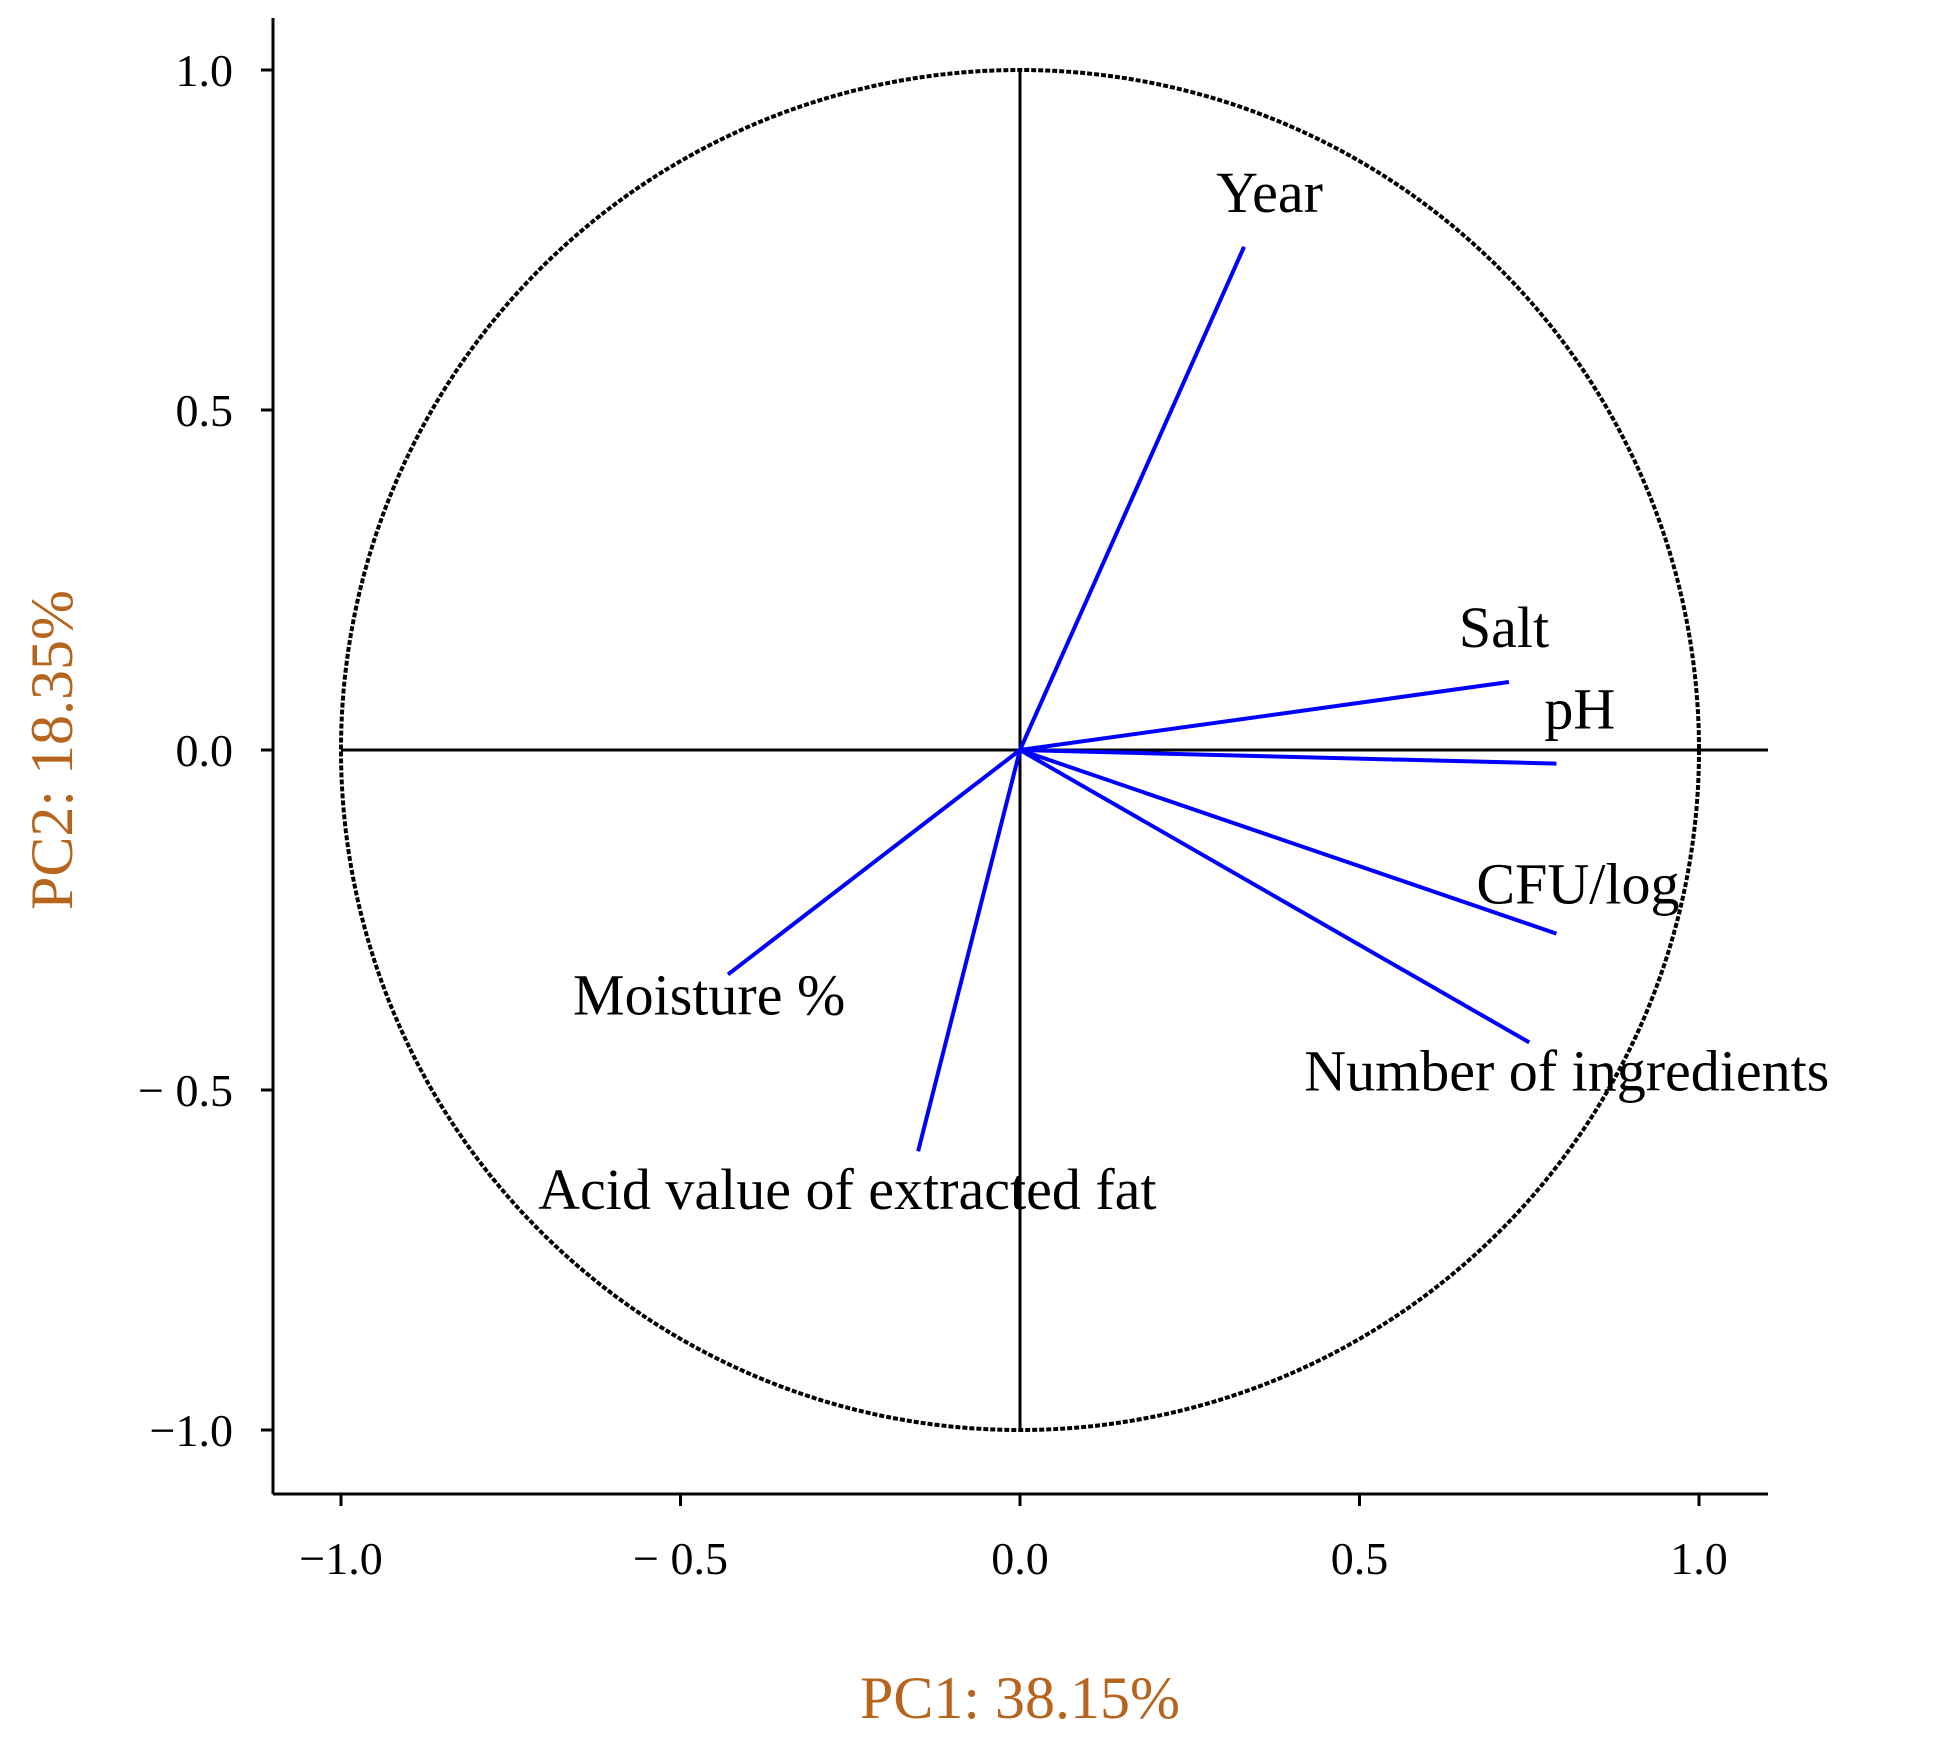  I want to click on vector-salt, so click(1264, 716).